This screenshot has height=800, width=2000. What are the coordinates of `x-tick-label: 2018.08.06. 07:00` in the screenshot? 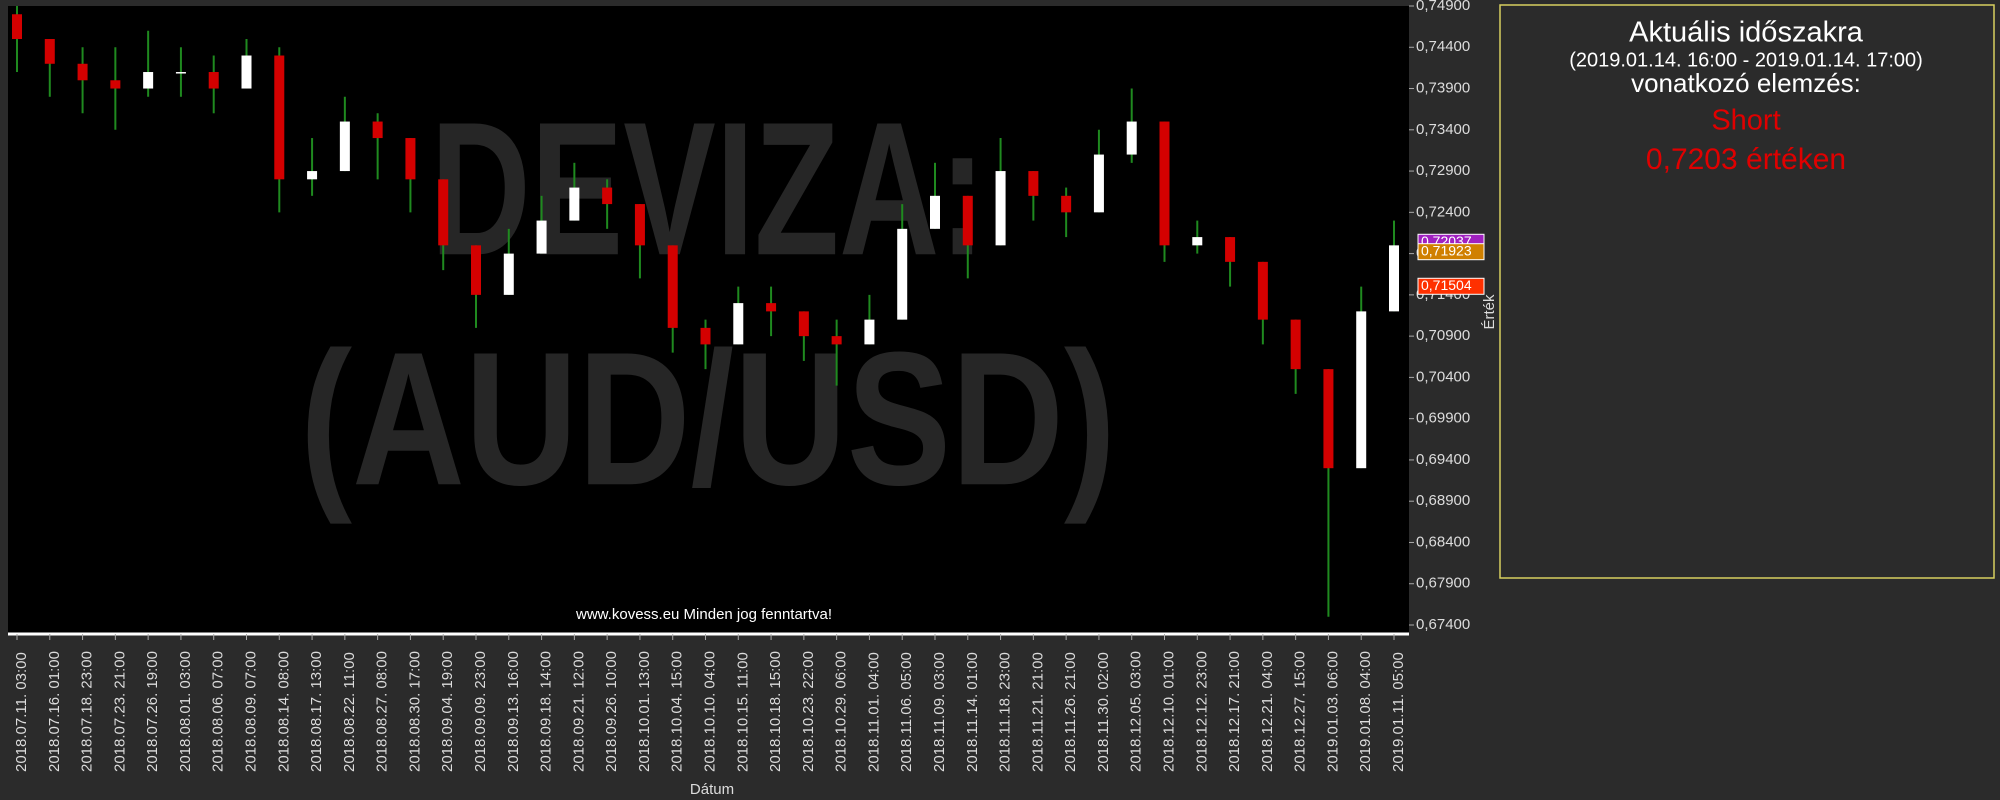 It's located at (218, 711).